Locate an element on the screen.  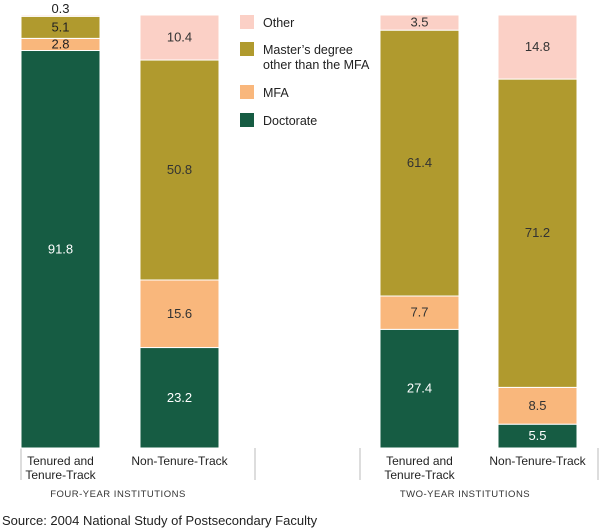
value-label: 91.8 is located at coordinates (60, 248).